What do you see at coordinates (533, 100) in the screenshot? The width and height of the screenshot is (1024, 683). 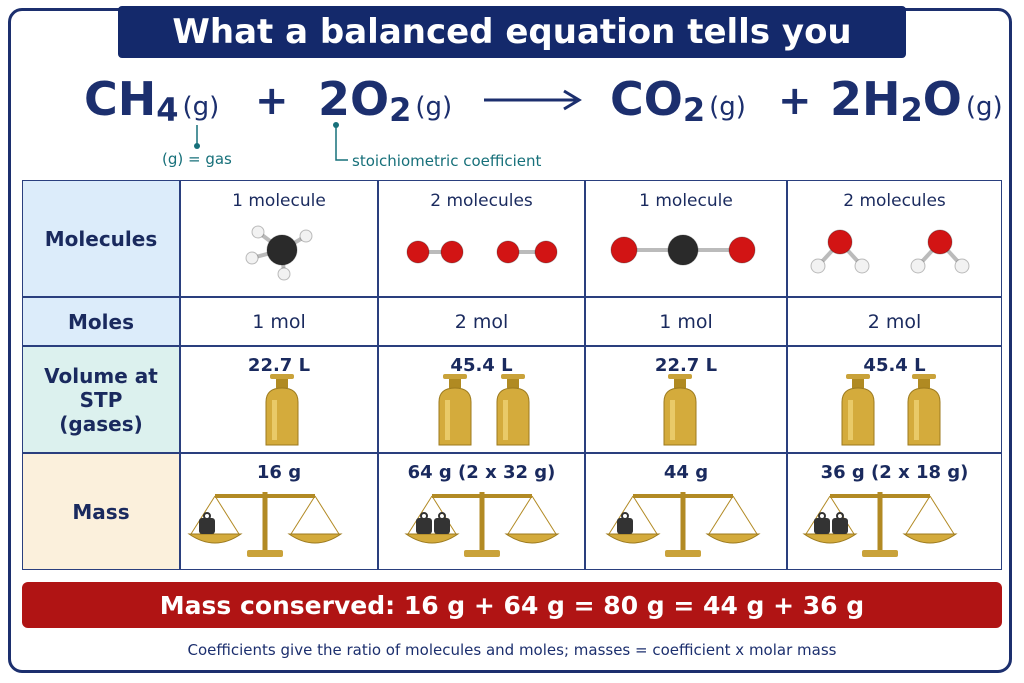 I see `arrow` at bounding box center [533, 100].